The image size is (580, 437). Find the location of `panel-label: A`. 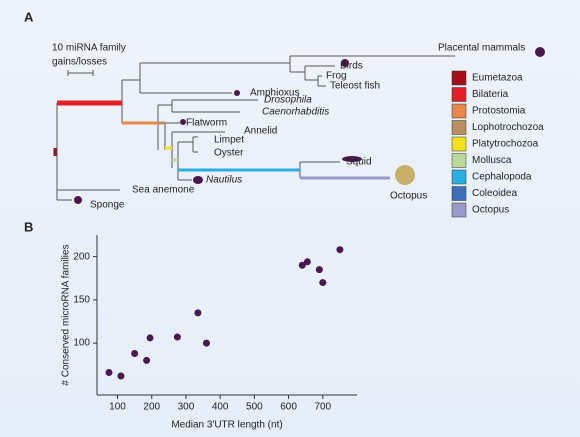

panel-label: A is located at coordinates (29, 16).